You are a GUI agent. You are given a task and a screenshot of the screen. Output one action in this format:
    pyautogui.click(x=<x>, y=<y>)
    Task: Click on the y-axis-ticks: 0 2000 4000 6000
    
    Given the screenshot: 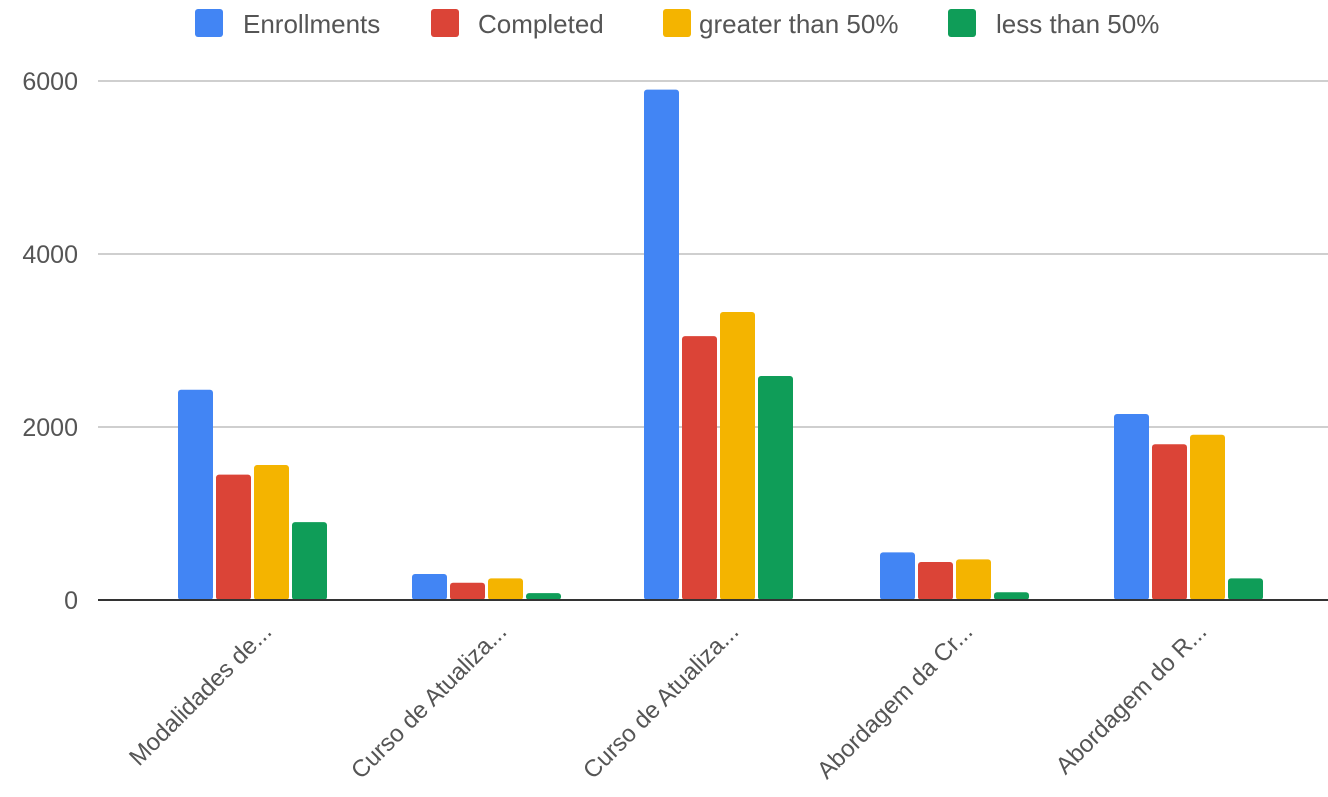 What is the action you would take?
    pyautogui.click(x=50, y=341)
    